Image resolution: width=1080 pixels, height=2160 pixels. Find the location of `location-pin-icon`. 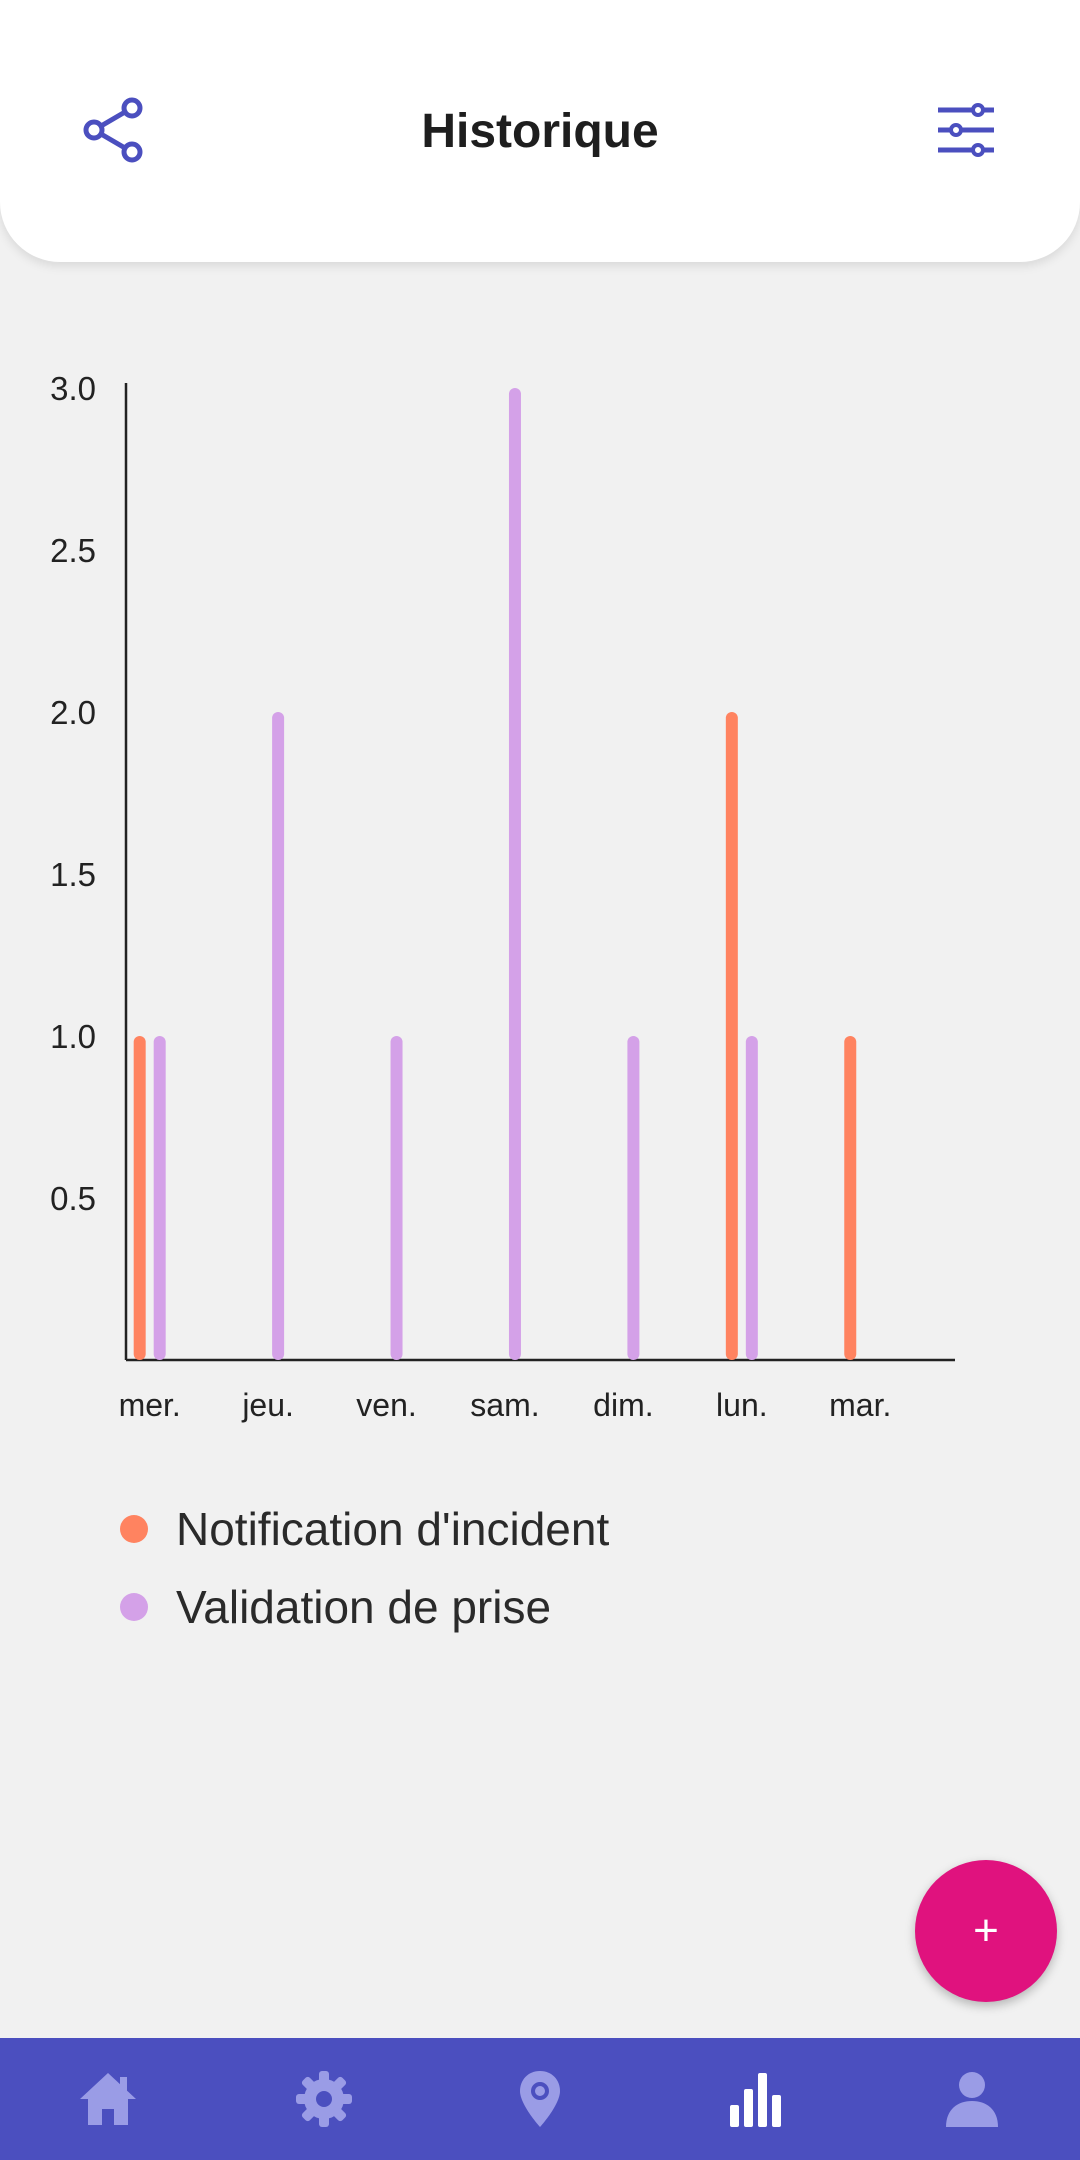

location-pin-icon is located at coordinates (540, 2099).